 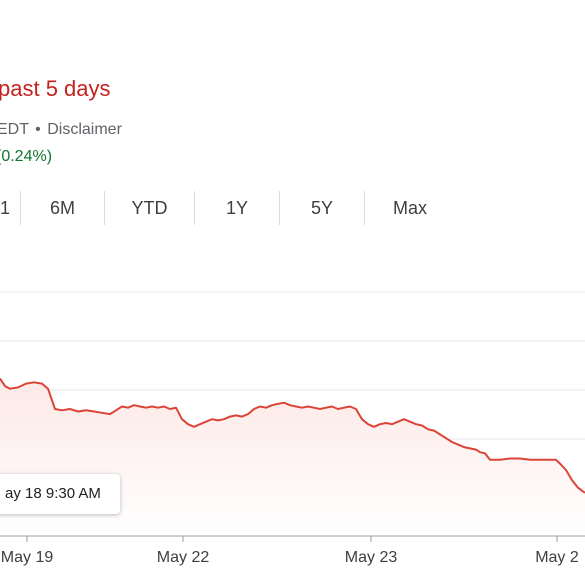 What do you see at coordinates (0, 156) in the screenshot?
I see `percent-change-prefix: (` at bounding box center [0, 156].